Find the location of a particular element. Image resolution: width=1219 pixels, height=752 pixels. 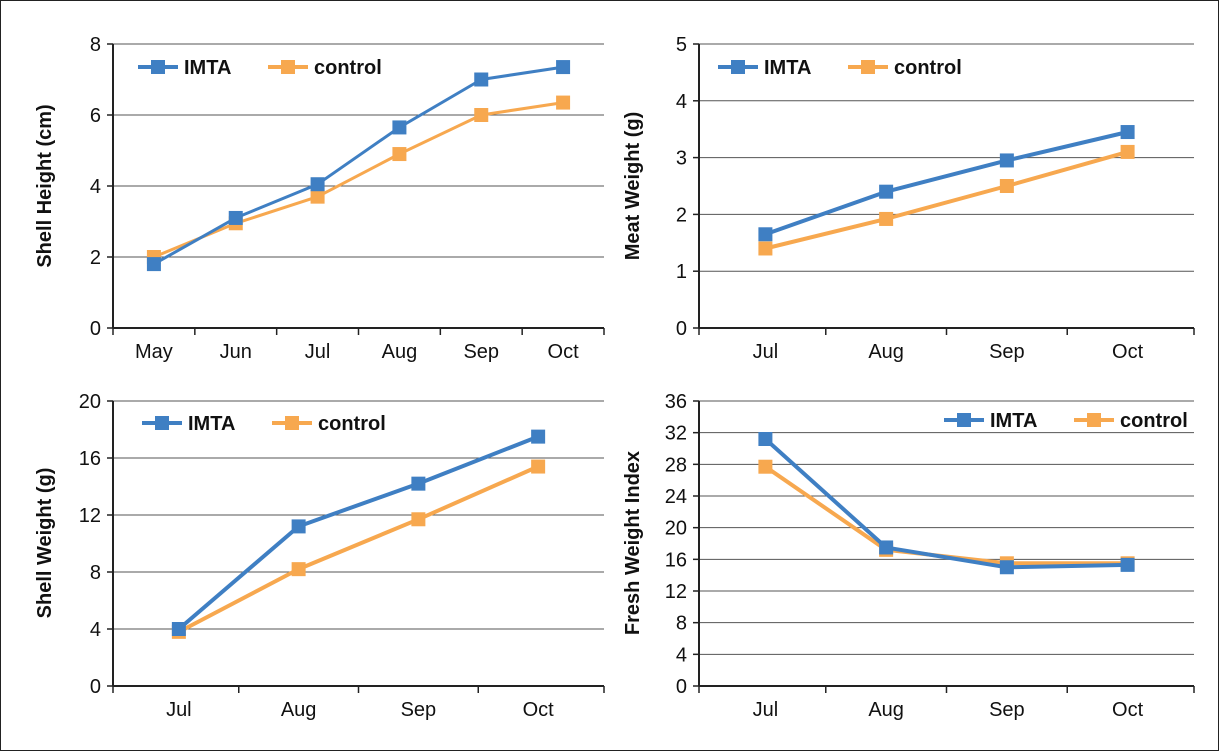

y-tick-label: 32 is located at coordinates (676, 434).